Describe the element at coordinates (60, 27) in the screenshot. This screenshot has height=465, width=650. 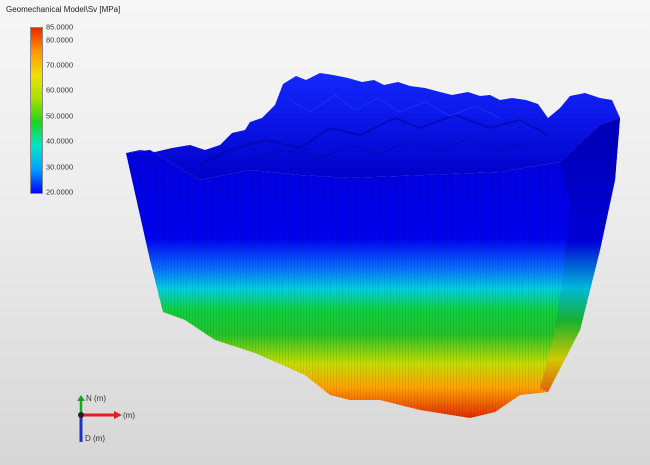
I see `legend-tick: 85.0000` at that location.